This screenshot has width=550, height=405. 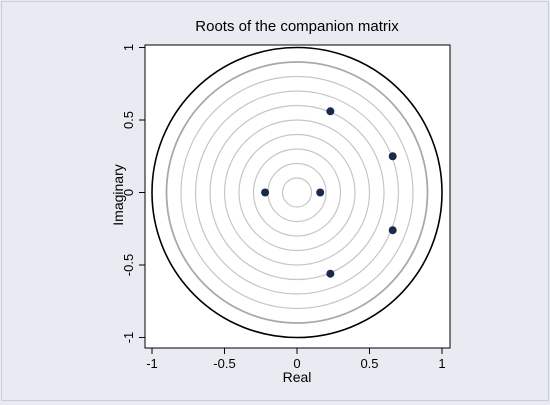 I want to click on y-tick-label: 0, so click(x=128, y=192).